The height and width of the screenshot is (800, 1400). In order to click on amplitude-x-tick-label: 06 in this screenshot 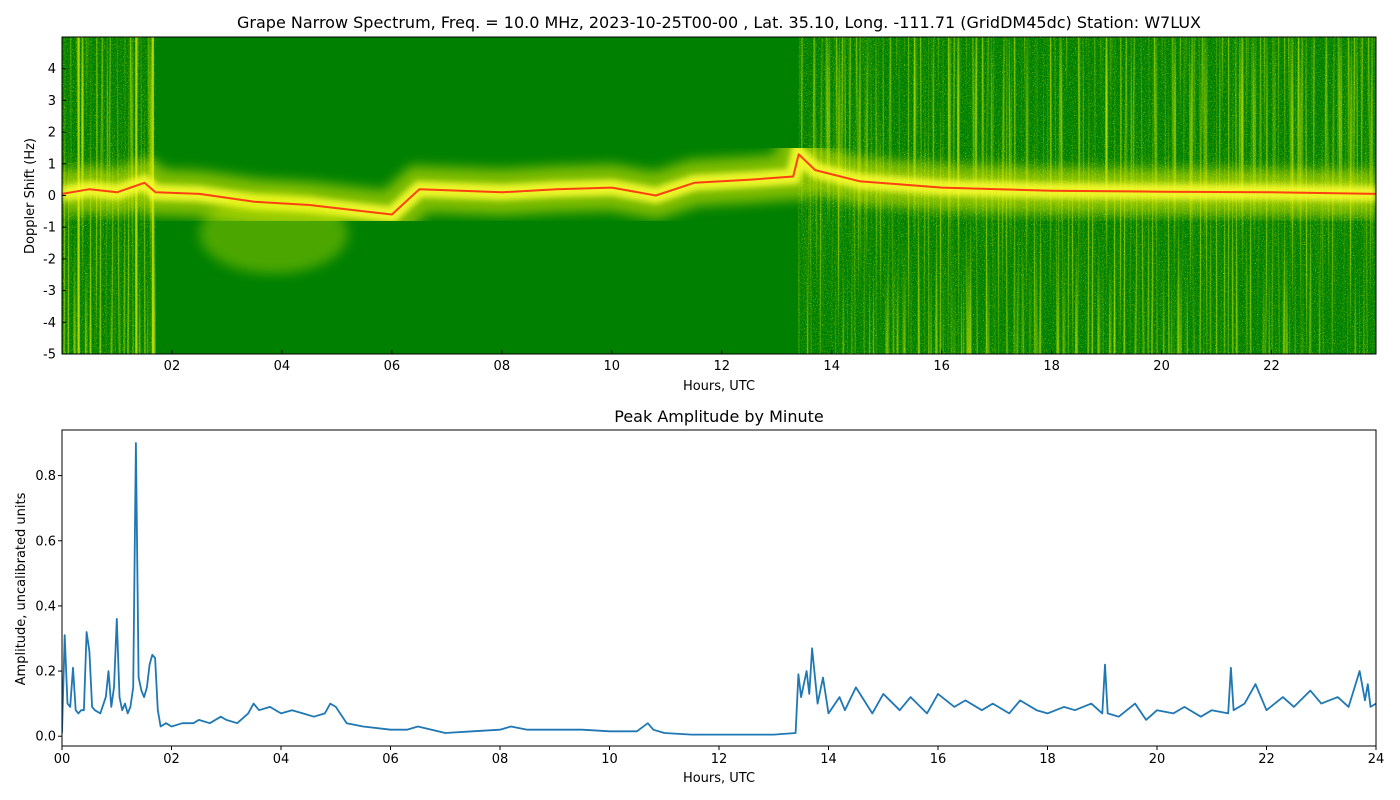, I will do `click(390, 759)`.